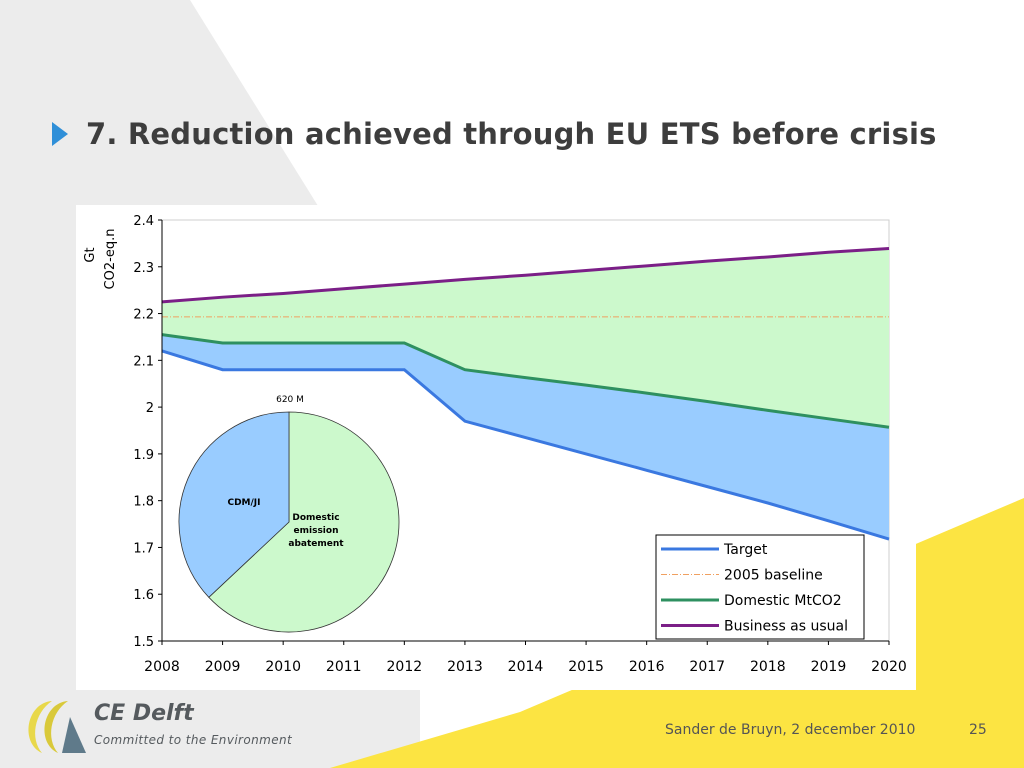 The width and height of the screenshot is (1024, 768). Describe the element at coordinates (143, 315) in the screenshot. I see `y-tick-label: 2.2` at that location.